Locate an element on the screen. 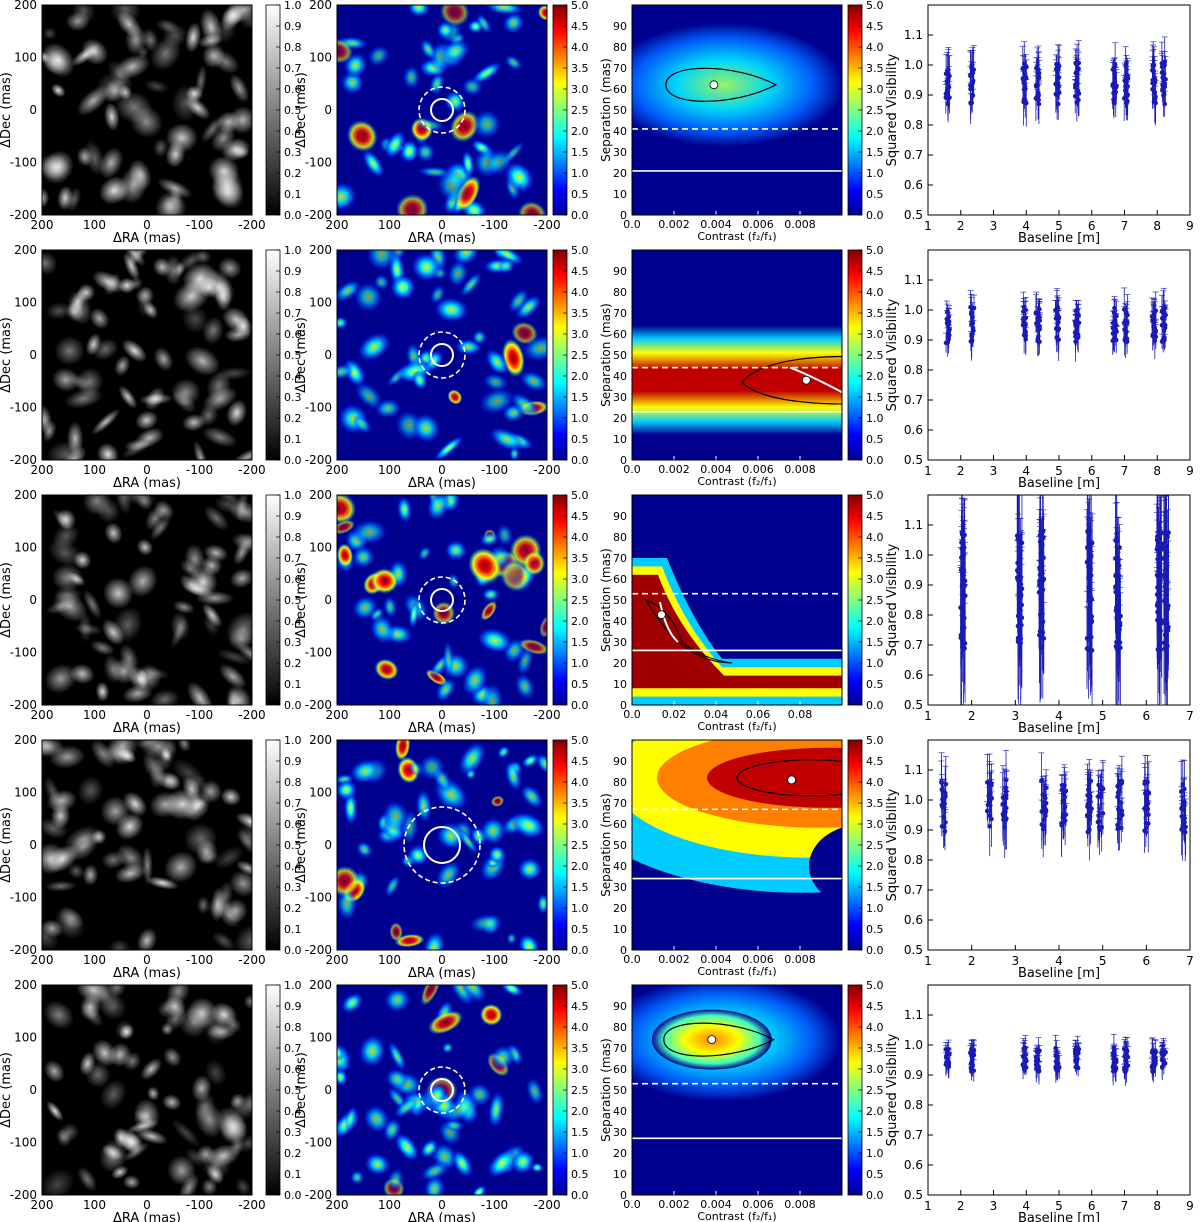  colorbar-tick-label: 0.1 is located at coordinates (293, 194).